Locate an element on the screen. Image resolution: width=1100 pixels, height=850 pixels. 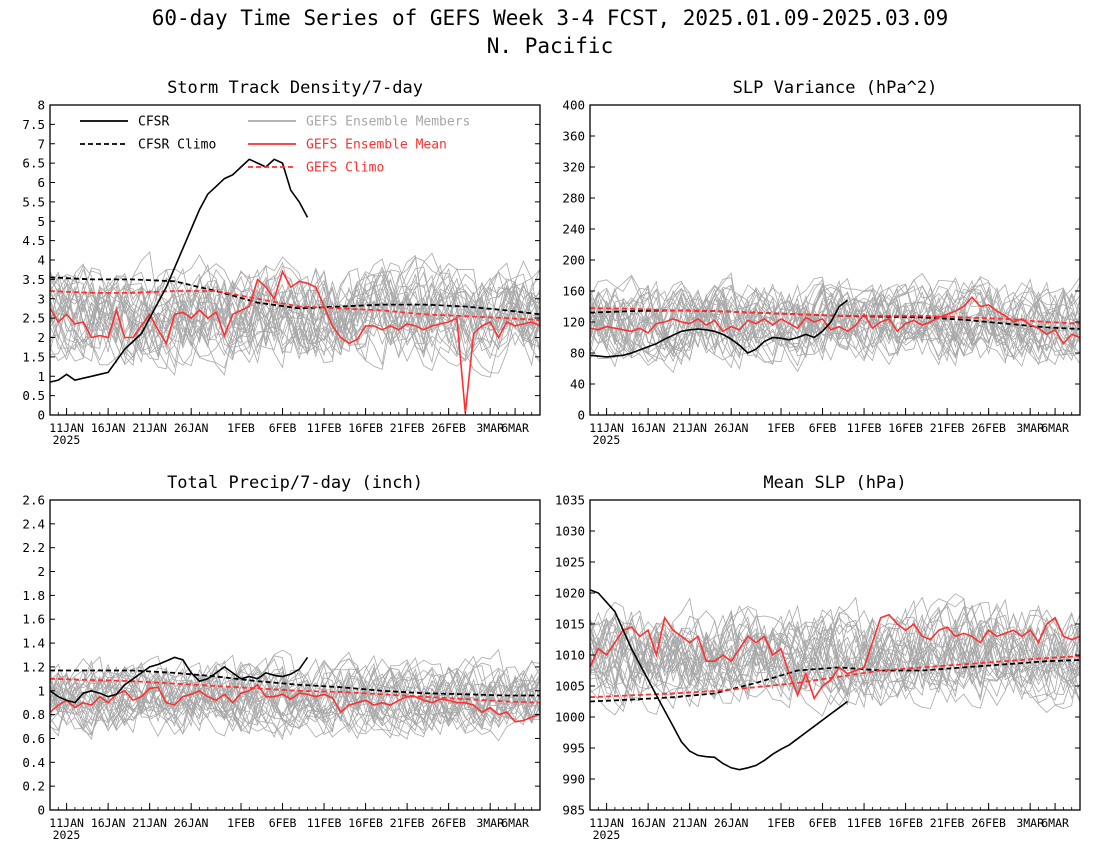
y-tick-label: 280 is located at coordinates (573, 198).